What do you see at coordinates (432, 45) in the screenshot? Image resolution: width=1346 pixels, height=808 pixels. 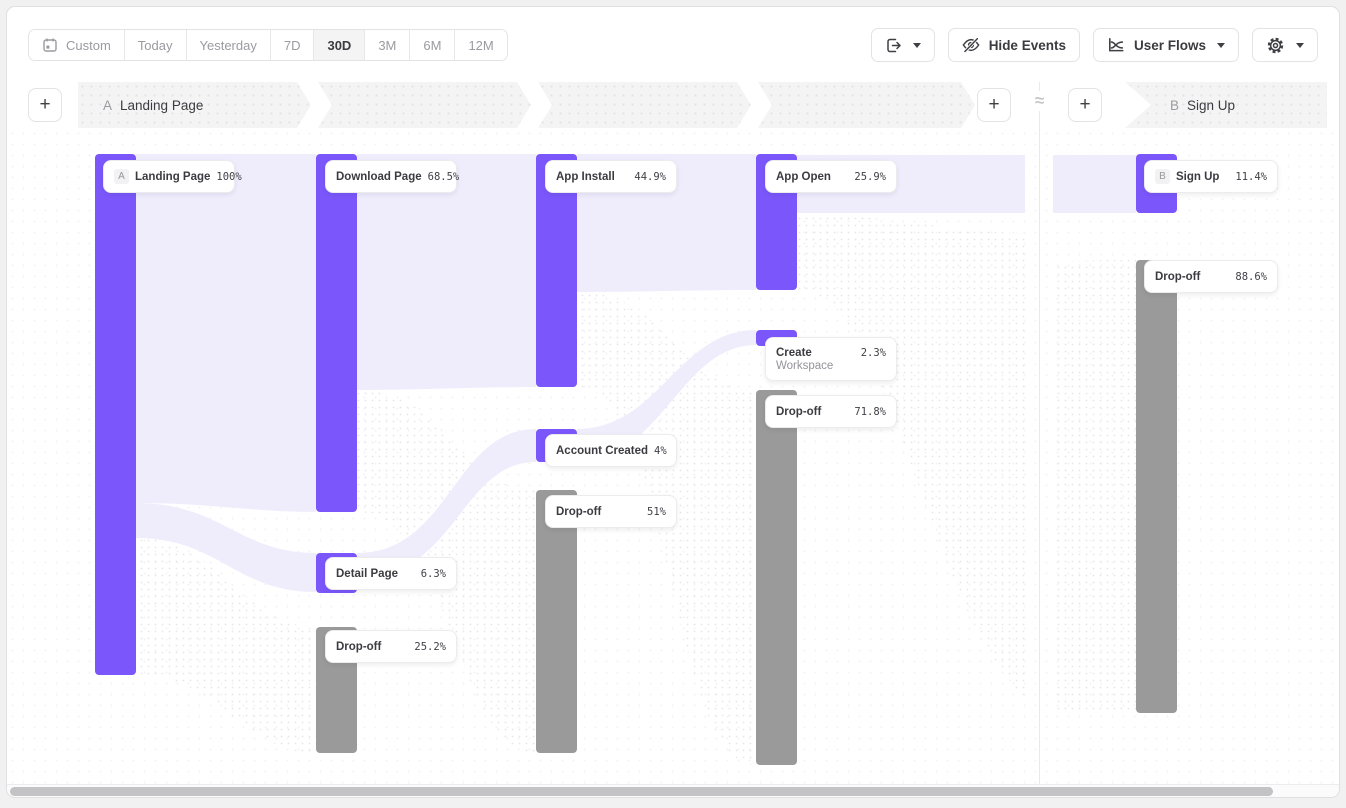 I see `date-range-6m: 6M` at bounding box center [432, 45].